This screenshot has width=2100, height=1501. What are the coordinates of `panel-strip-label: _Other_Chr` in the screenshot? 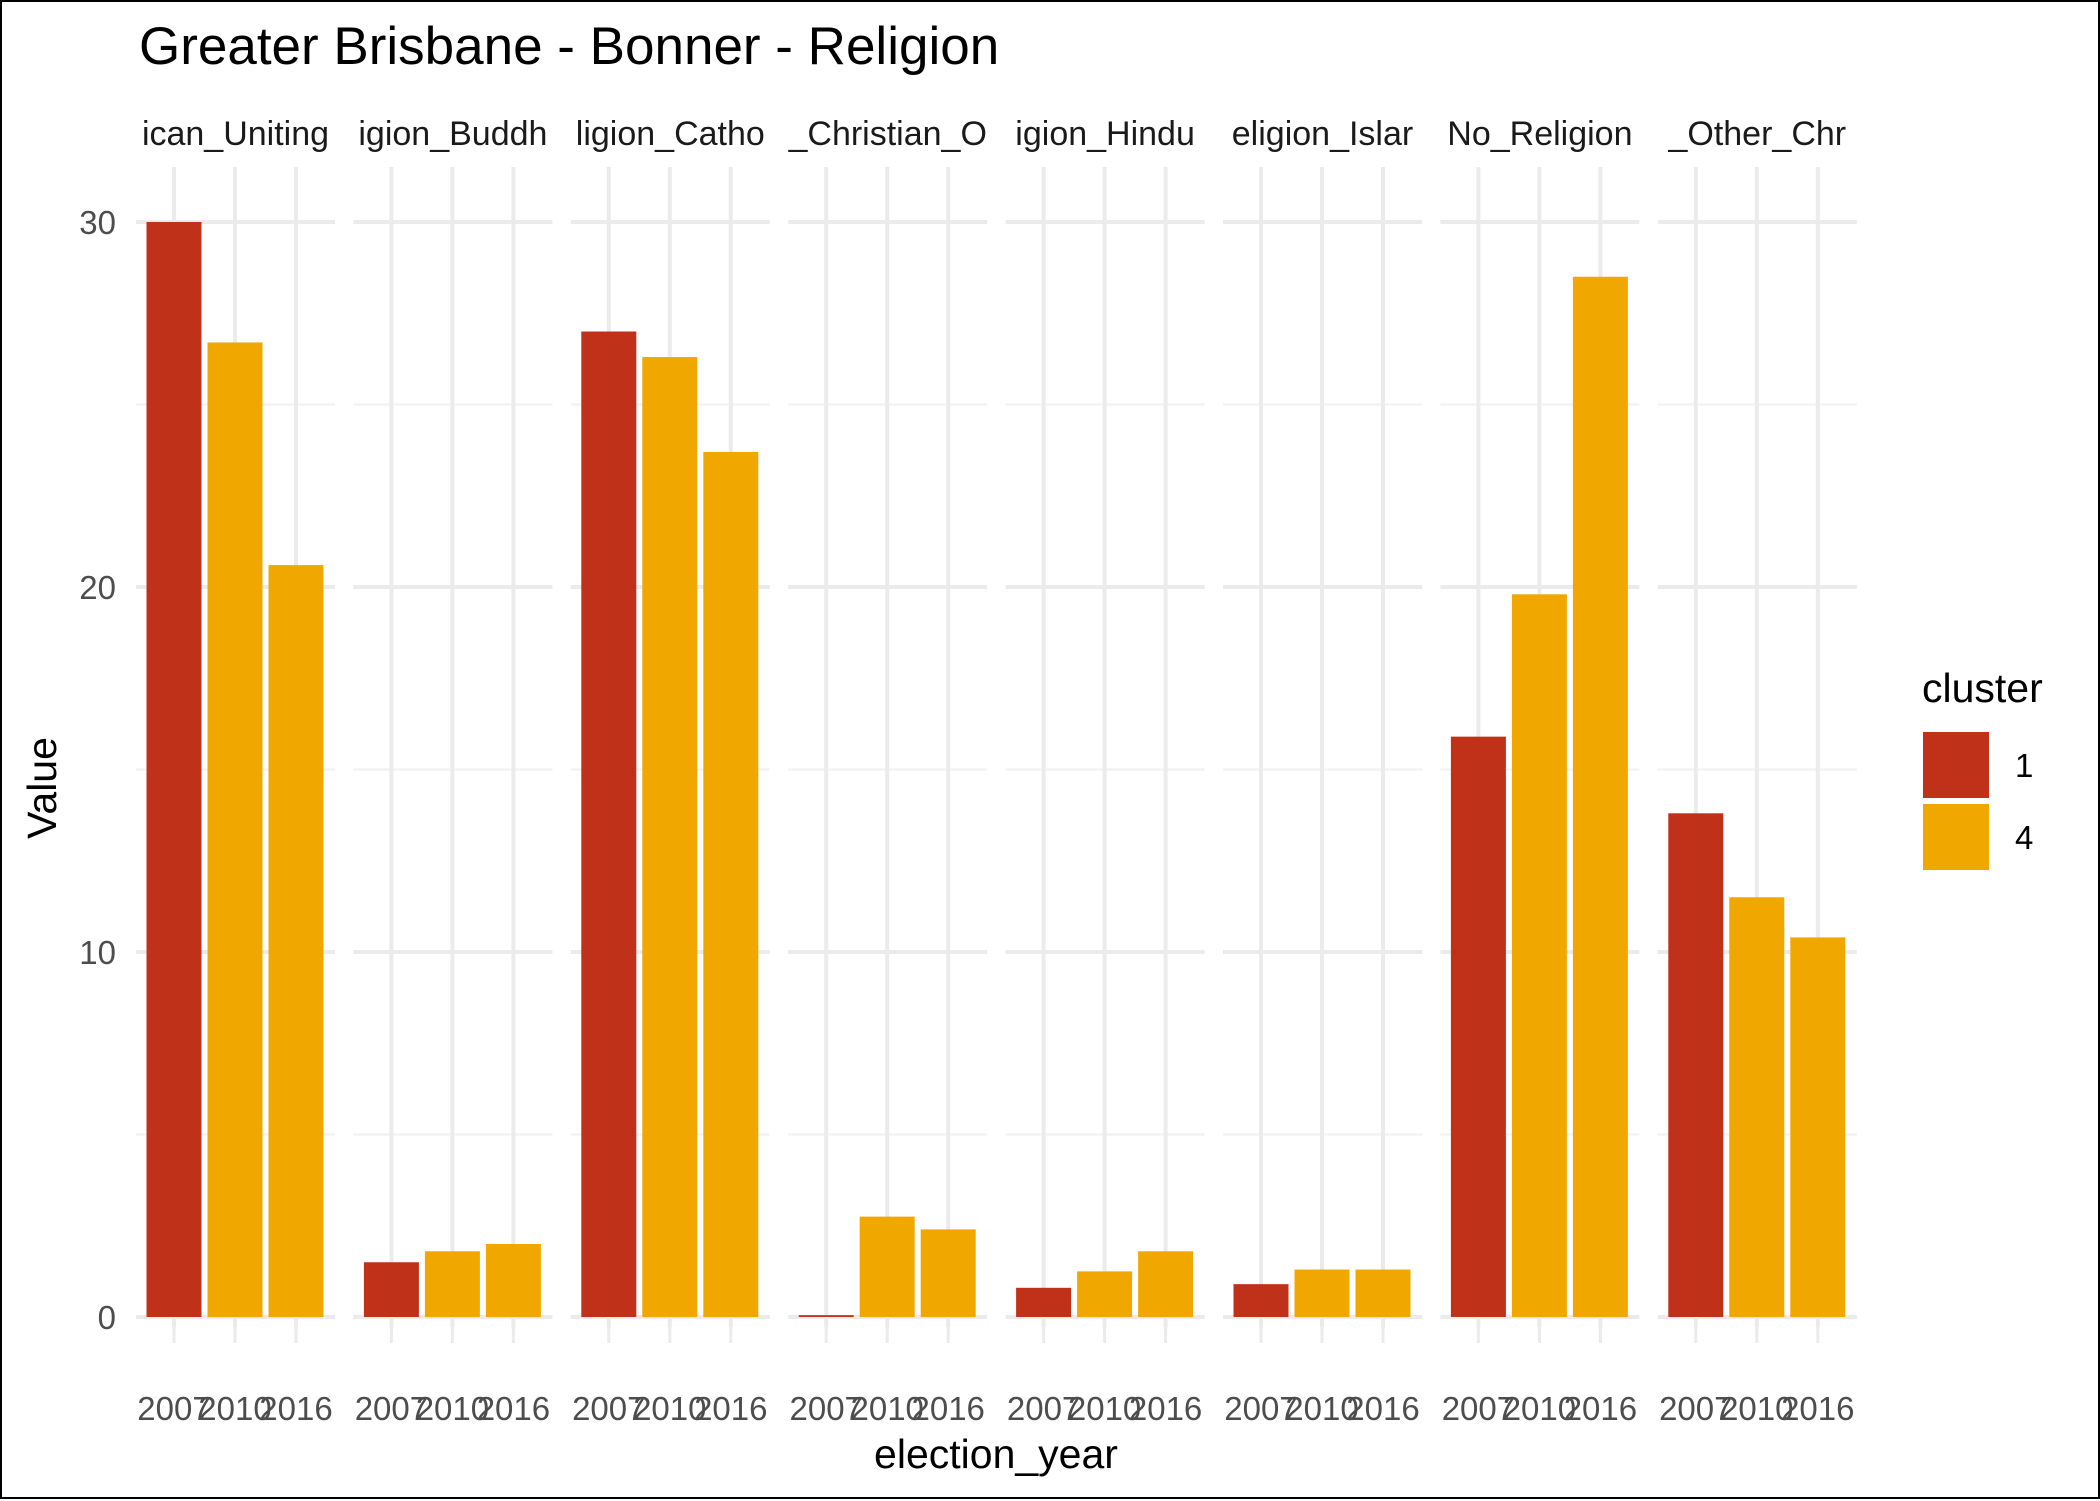 It's located at (1756, 134).